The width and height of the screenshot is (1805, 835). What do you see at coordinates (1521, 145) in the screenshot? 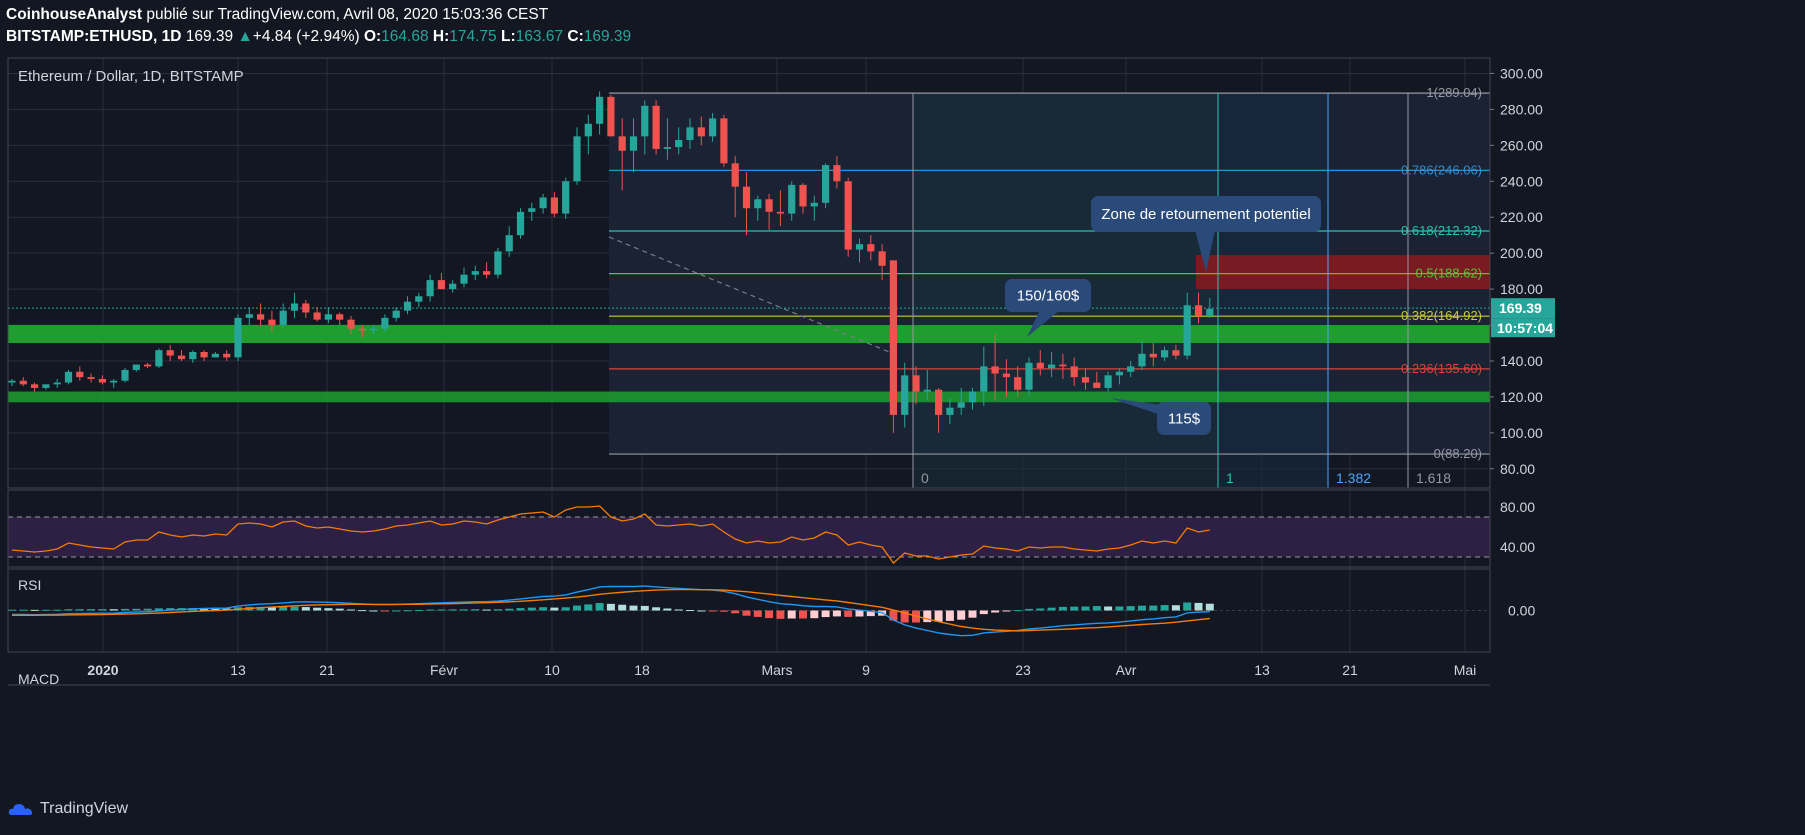
I see `price-tick-label: 260.00` at bounding box center [1521, 145].